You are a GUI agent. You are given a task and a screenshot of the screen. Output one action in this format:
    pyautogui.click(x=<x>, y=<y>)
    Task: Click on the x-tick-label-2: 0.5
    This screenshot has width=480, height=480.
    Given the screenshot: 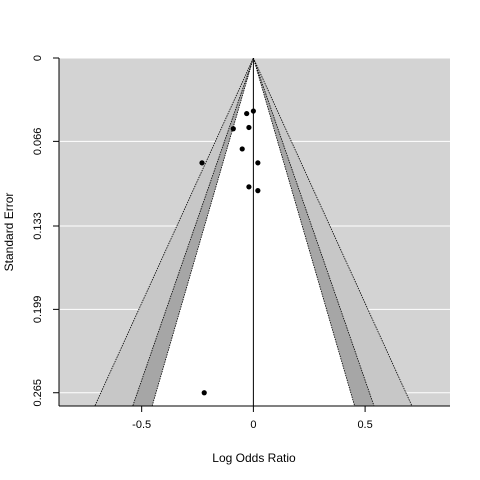 What is the action you would take?
    pyautogui.click(x=364, y=425)
    